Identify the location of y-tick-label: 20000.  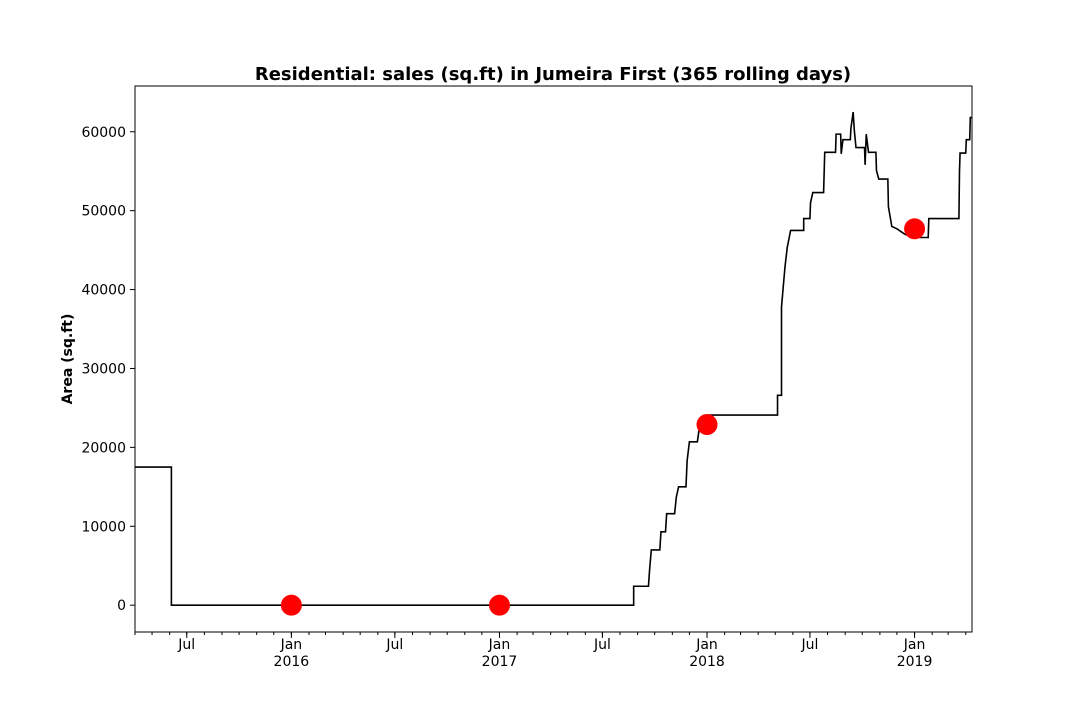
(103, 448).